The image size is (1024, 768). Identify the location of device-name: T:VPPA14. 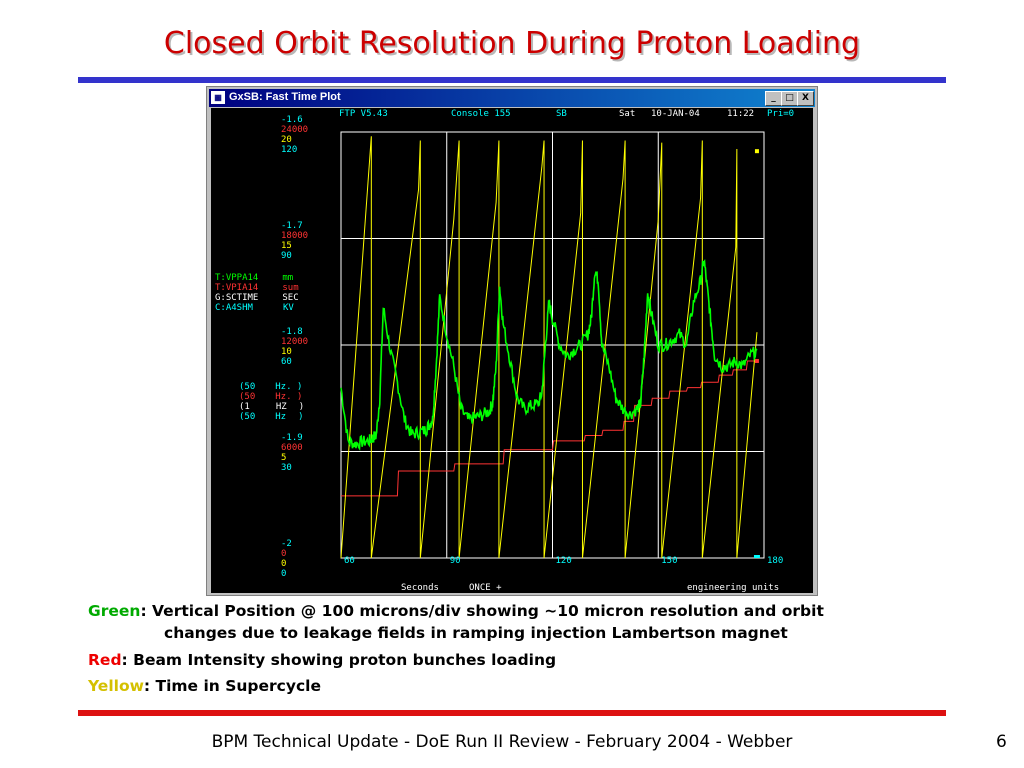
(237, 278).